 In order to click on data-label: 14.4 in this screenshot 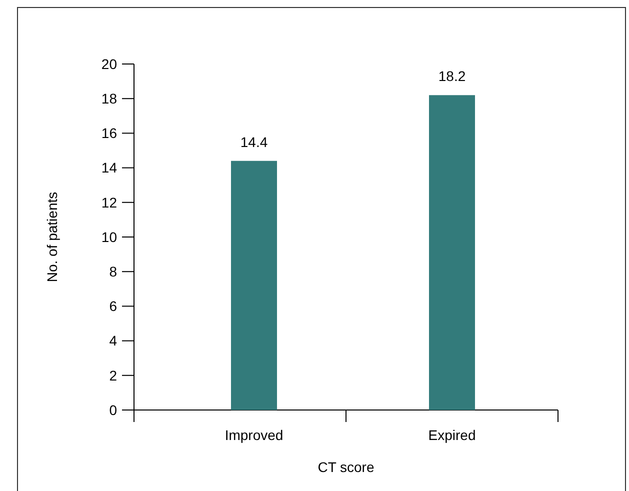, I will do `click(254, 142)`.